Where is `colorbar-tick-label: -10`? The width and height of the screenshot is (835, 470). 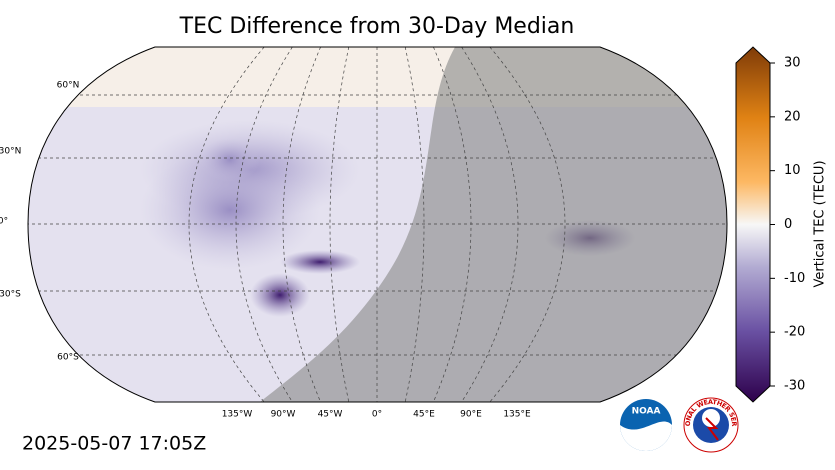 colorbar-tick-label: -10 is located at coordinates (794, 278).